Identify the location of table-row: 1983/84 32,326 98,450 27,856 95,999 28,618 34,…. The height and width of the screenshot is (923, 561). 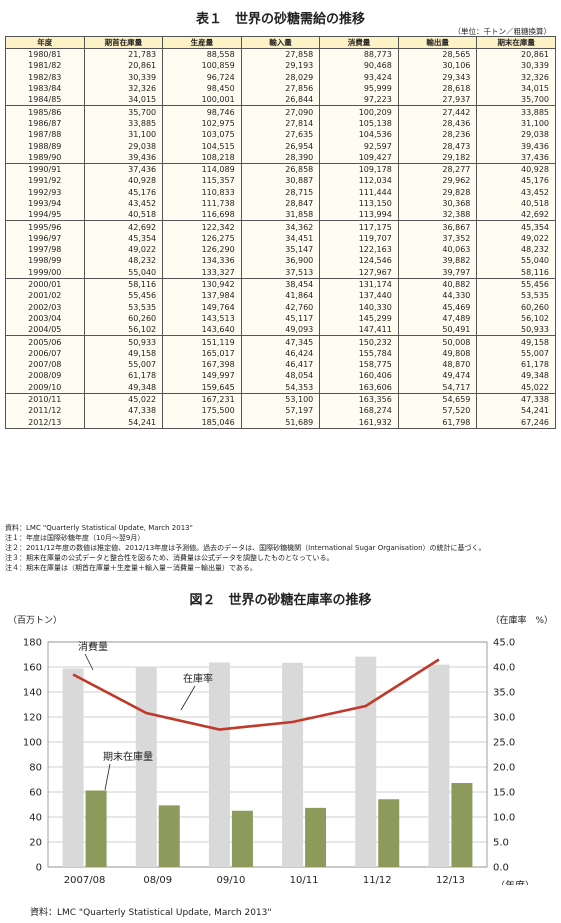
(280, 88).